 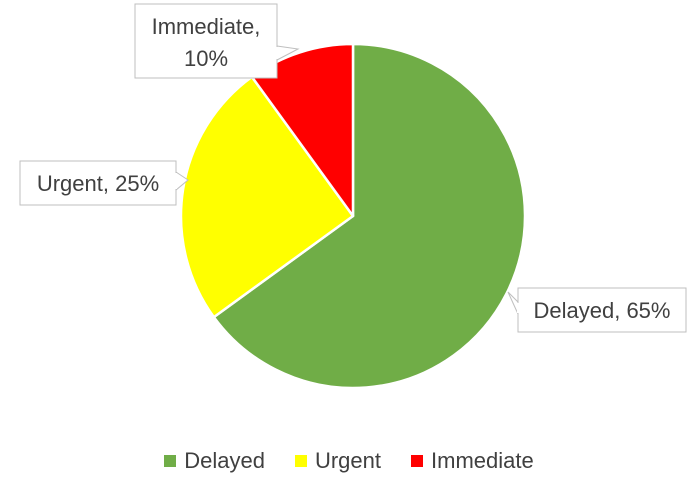 I want to click on legend-item-delayed: Delayed, so click(x=214, y=461).